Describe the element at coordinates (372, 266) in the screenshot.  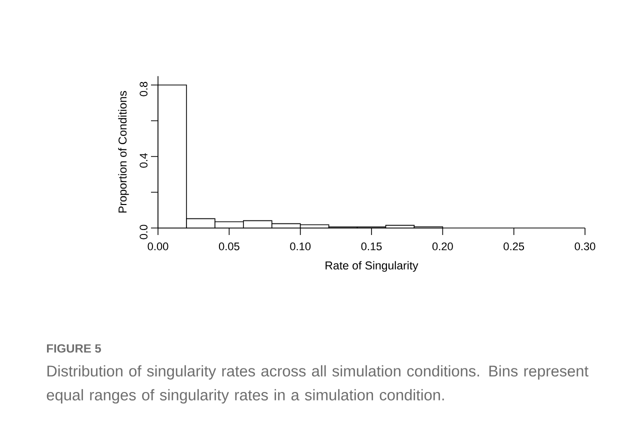
I see `x-axis-title: Rate of Singularity` at that location.